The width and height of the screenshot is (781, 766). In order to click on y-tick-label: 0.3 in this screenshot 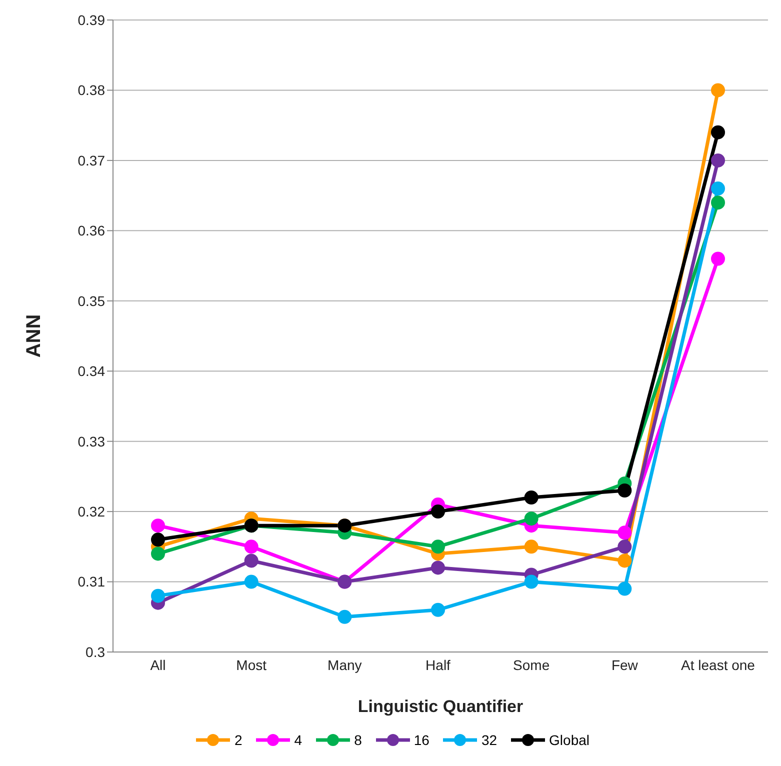, I will do `click(96, 652)`.